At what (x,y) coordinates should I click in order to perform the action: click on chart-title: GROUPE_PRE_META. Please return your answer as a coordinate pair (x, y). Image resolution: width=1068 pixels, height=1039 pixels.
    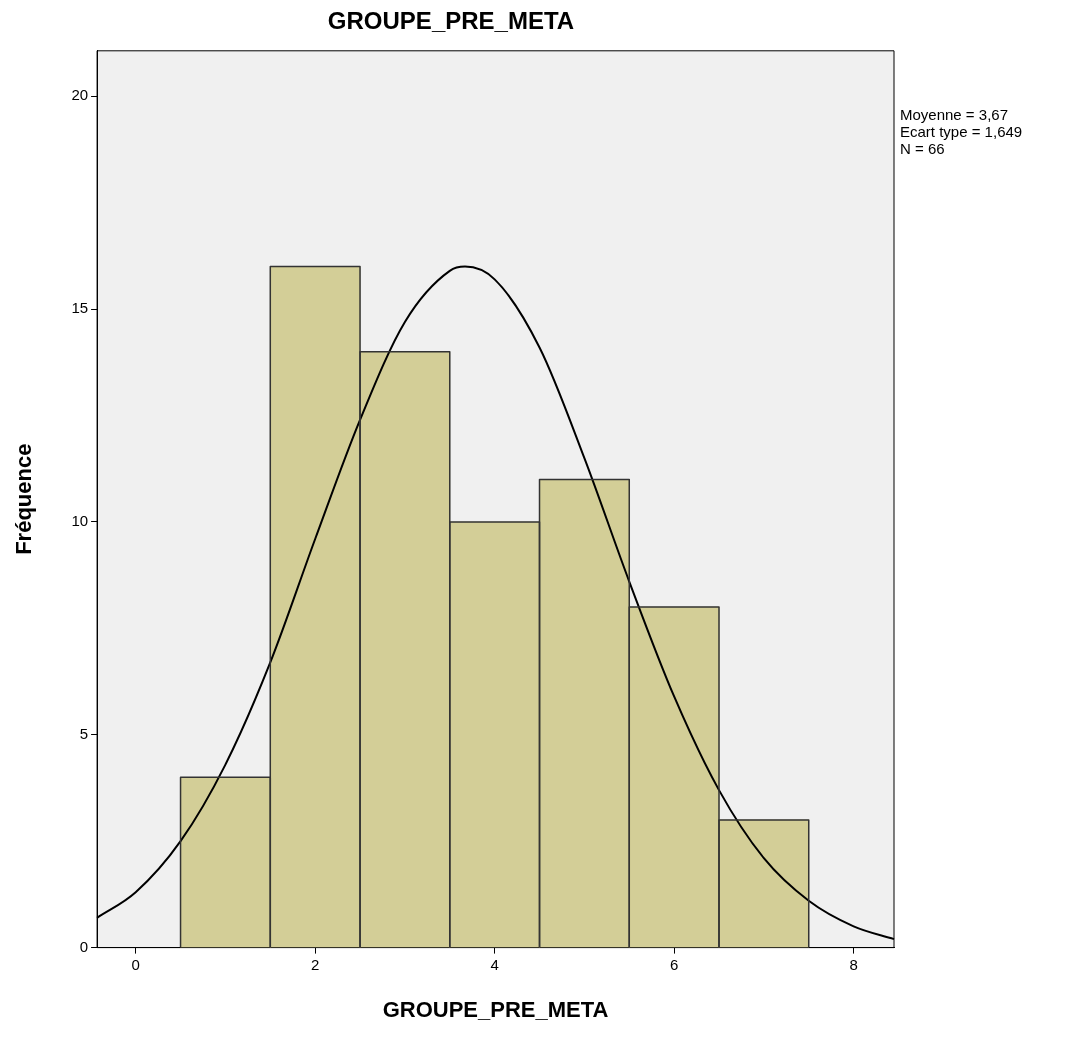
    Looking at the image, I should click on (451, 21).